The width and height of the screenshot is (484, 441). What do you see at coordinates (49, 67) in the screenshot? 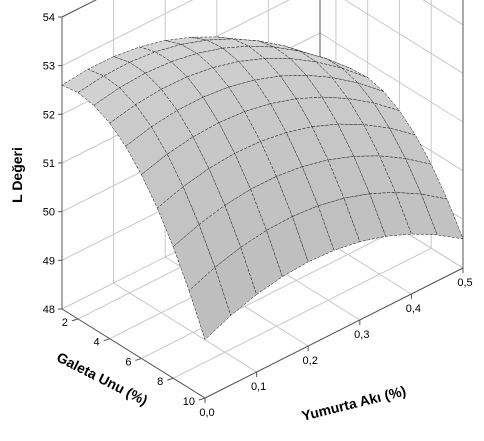
I see `z-tick-label: 53` at bounding box center [49, 67].